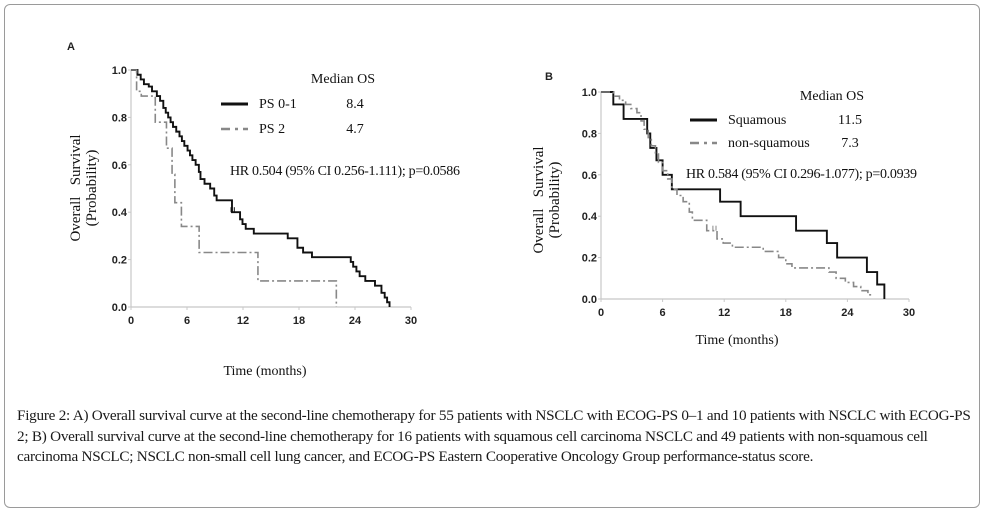  I want to click on legend-label: PS 0-1, so click(278, 104).